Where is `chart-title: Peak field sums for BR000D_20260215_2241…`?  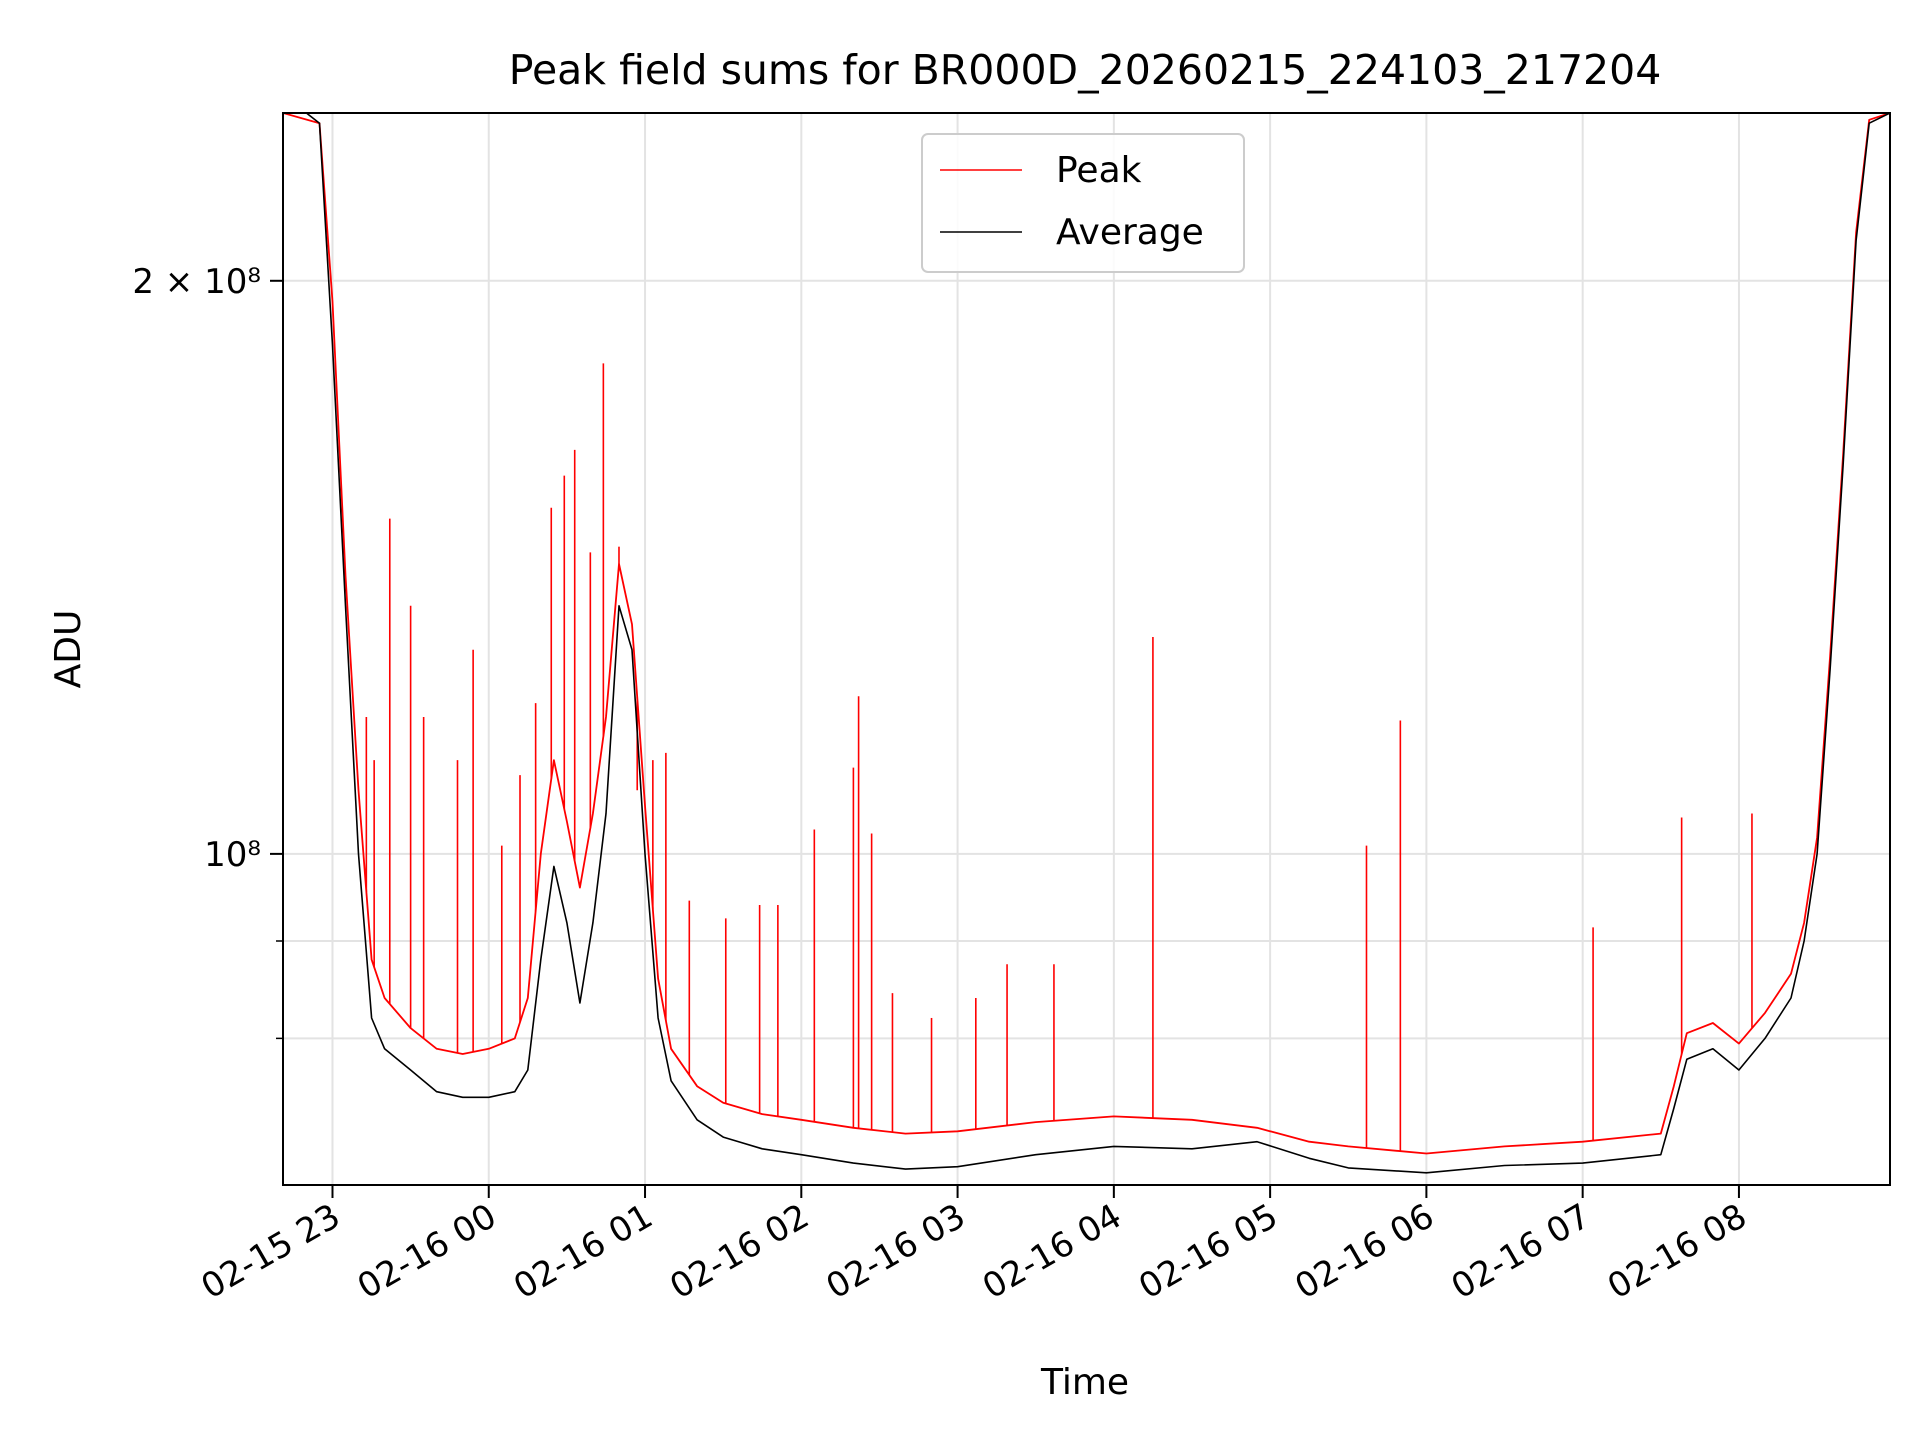
chart-title: Peak field sums for BR000D_20260215_2241… is located at coordinates (1085, 70).